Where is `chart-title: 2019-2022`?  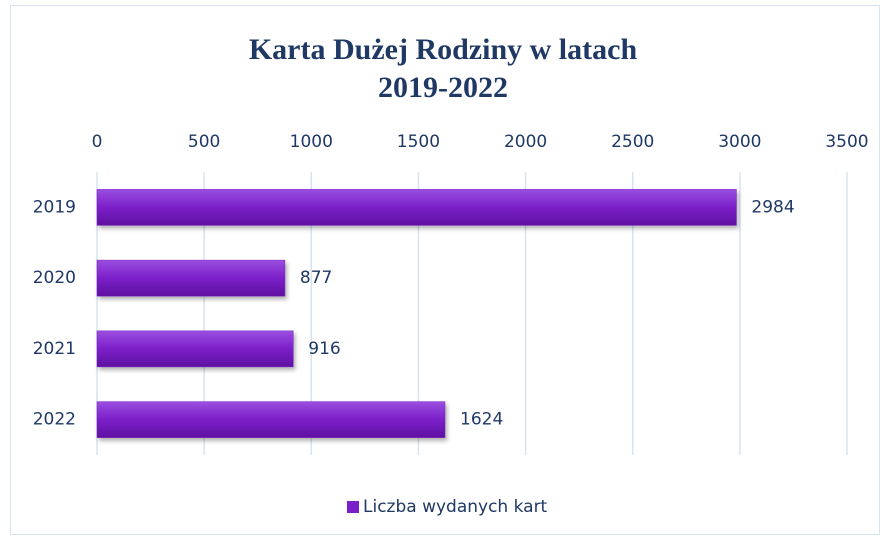
chart-title: 2019-2022 is located at coordinates (443, 87).